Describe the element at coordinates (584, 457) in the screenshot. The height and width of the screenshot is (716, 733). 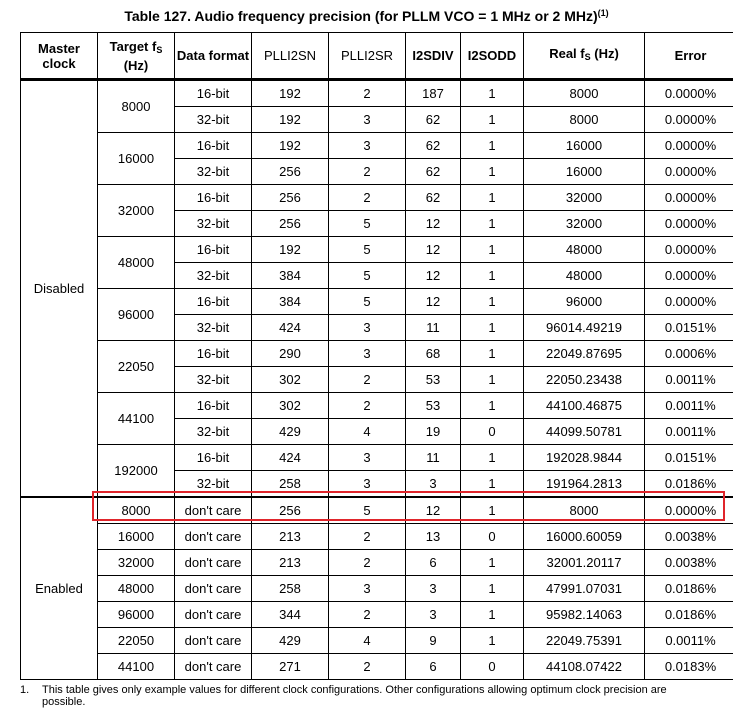
I see `real-cell: 192028.9844` at that location.